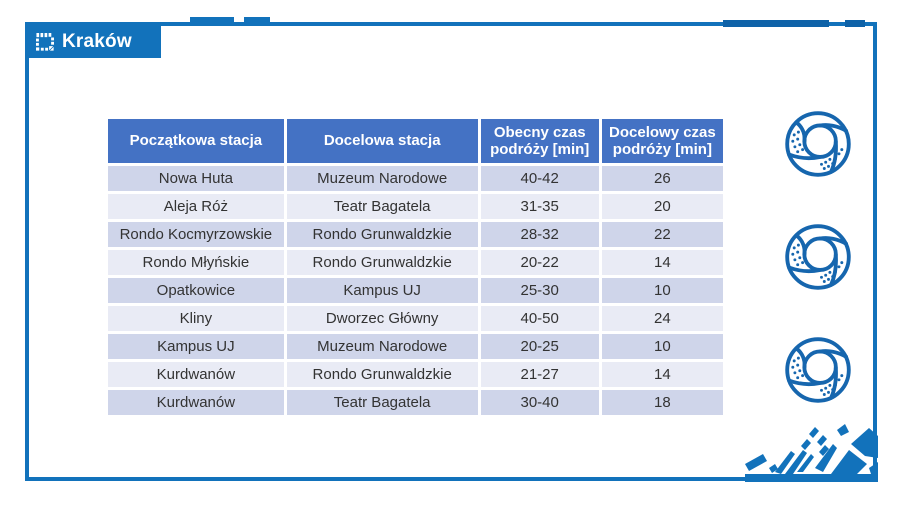 The height and width of the screenshot is (506, 900). Describe the element at coordinates (196, 318) in the screenshot. I see `table-cell: Kliny` at that location.